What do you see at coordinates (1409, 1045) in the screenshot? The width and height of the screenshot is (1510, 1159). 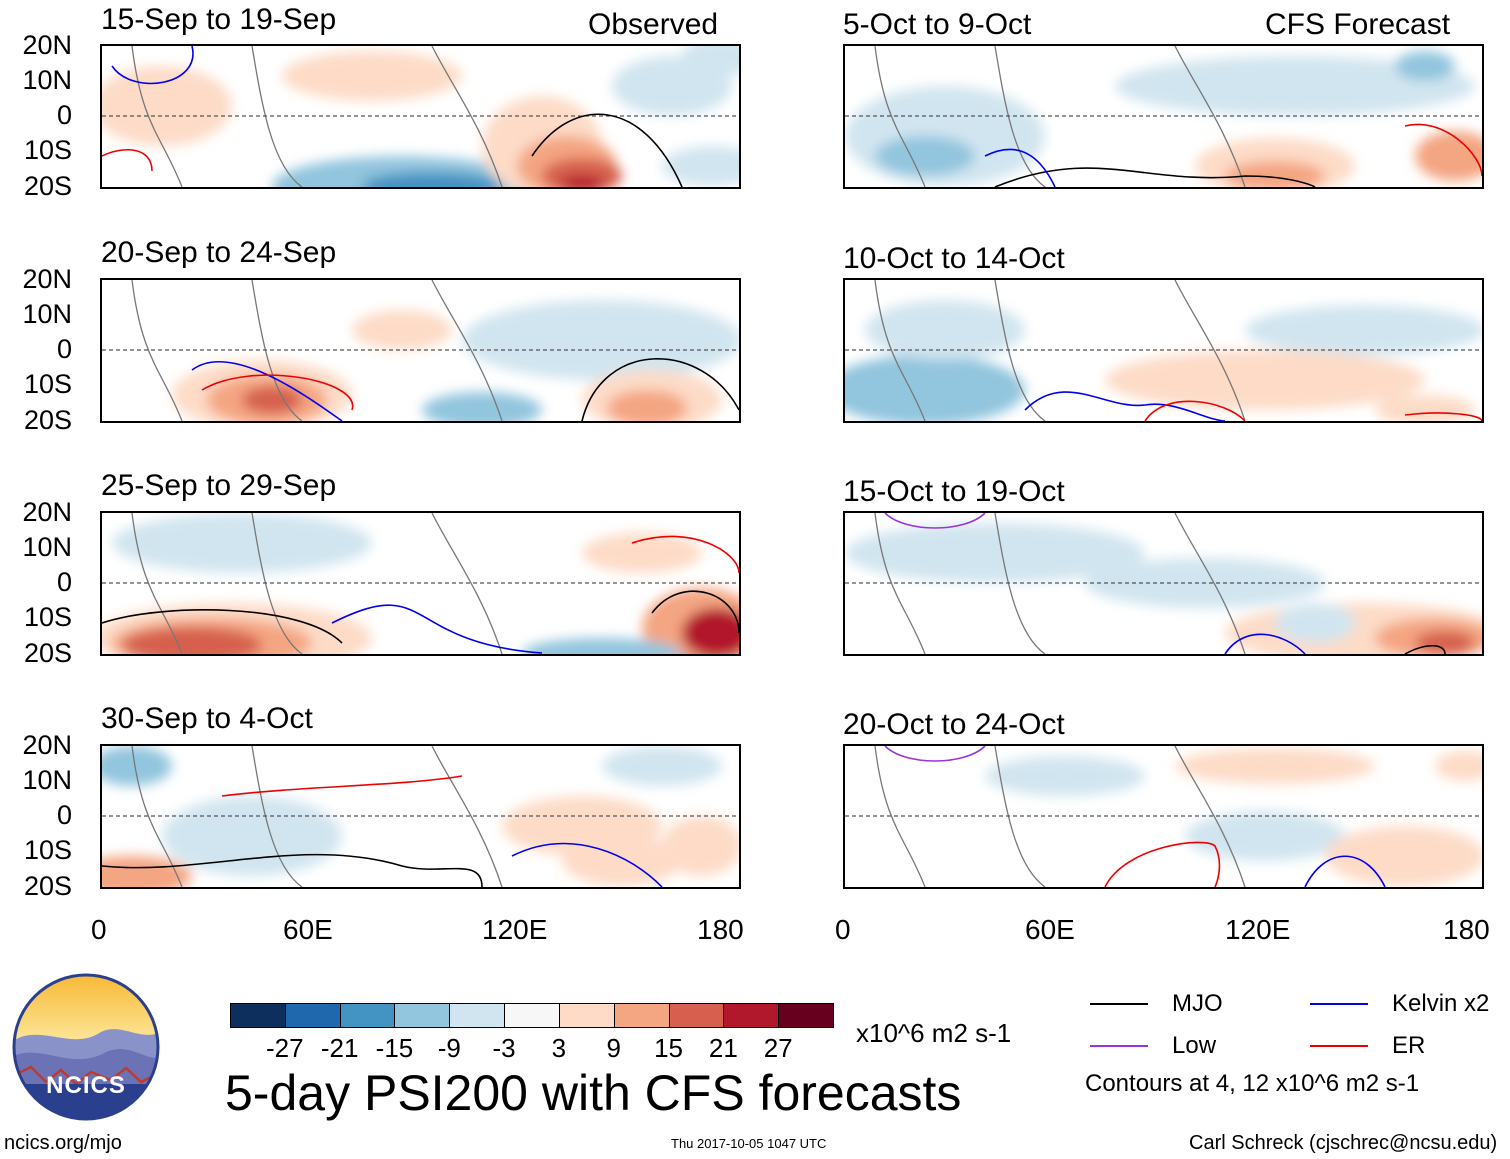 I see `legend-label-er: ER` at bounding box center [1409, 1045].